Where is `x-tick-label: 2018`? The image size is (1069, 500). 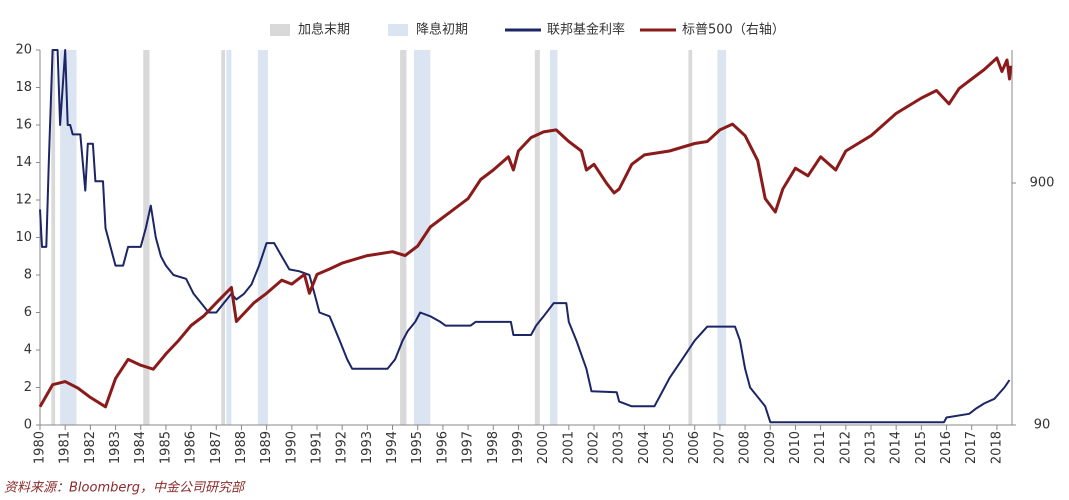
x-tick-label: 2018 is located at coordinates (996, 447).